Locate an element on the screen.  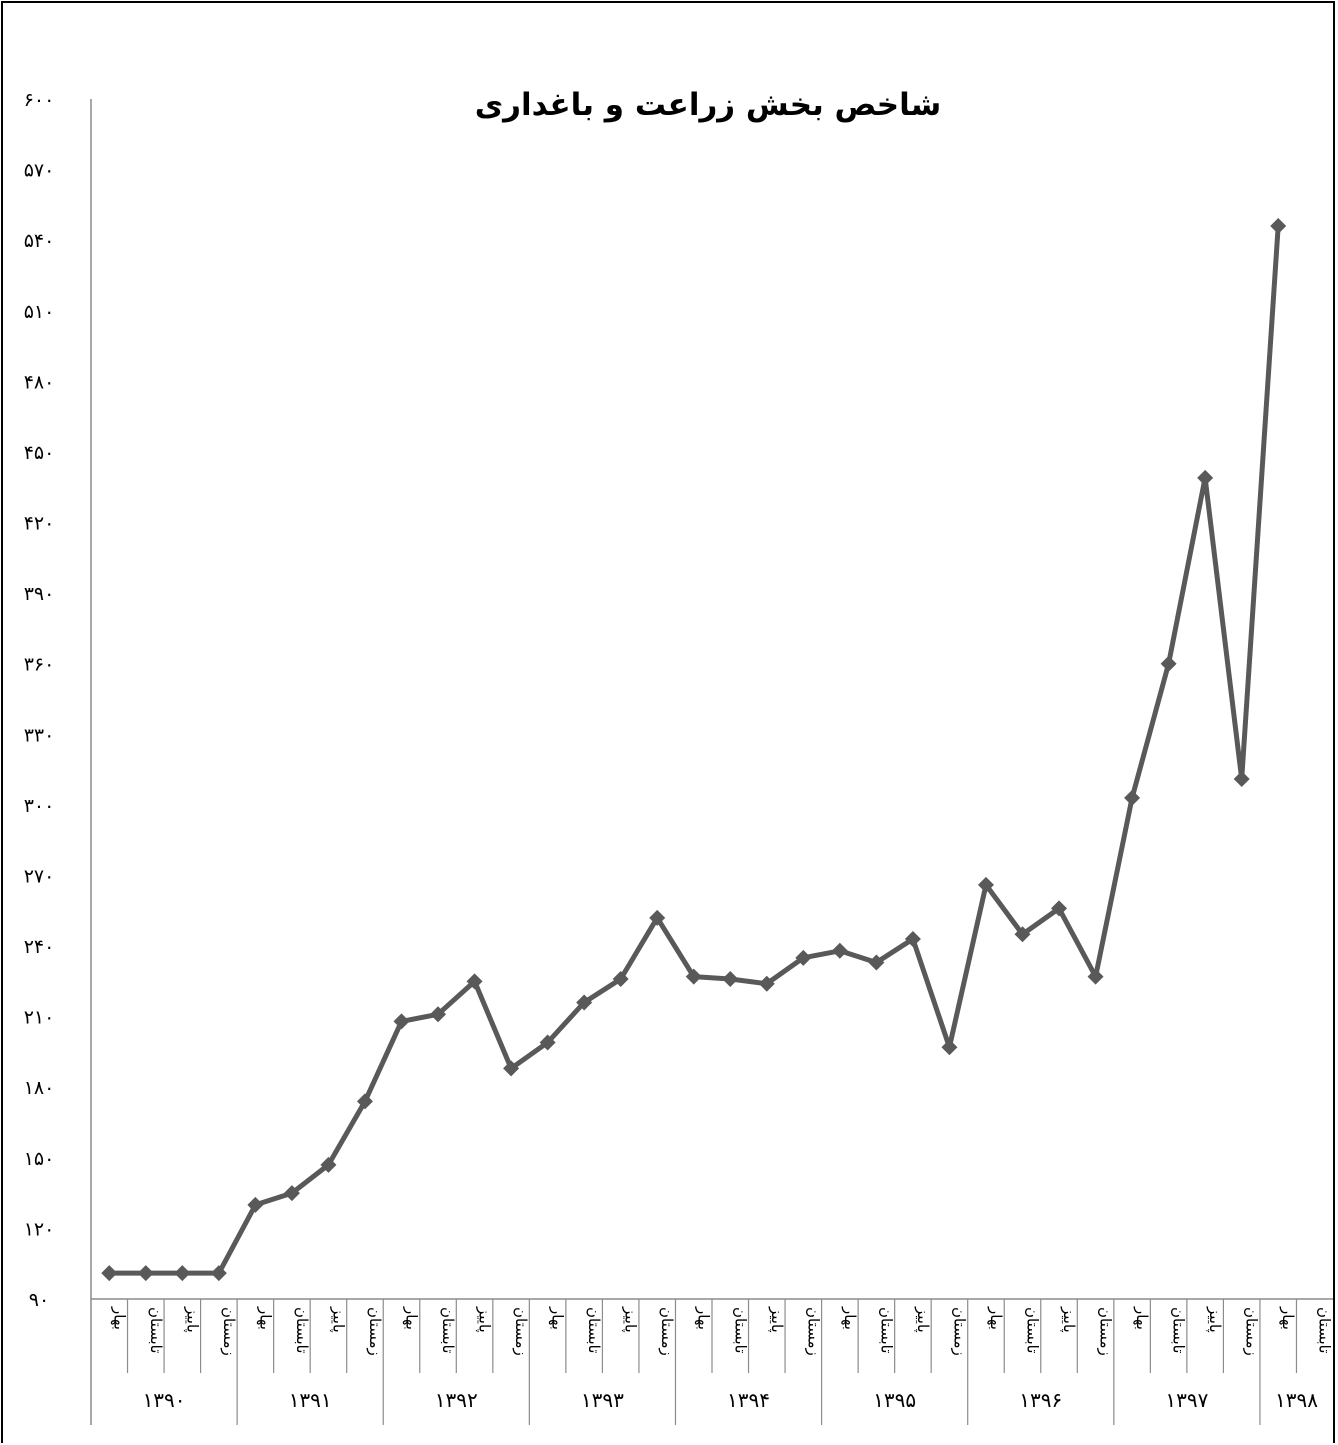
y-tick-label: ۲۱۰ is located at coordinates (39, 1018).